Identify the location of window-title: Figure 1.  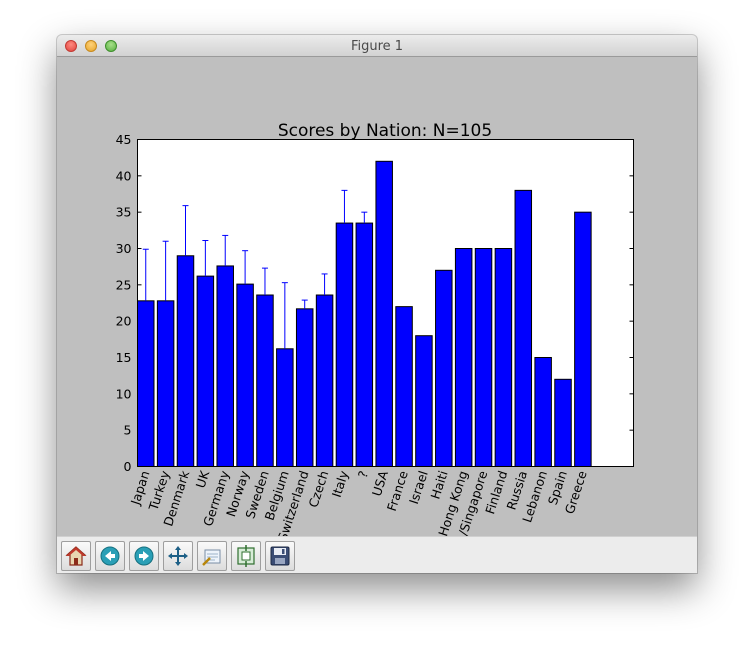
(377, 46).